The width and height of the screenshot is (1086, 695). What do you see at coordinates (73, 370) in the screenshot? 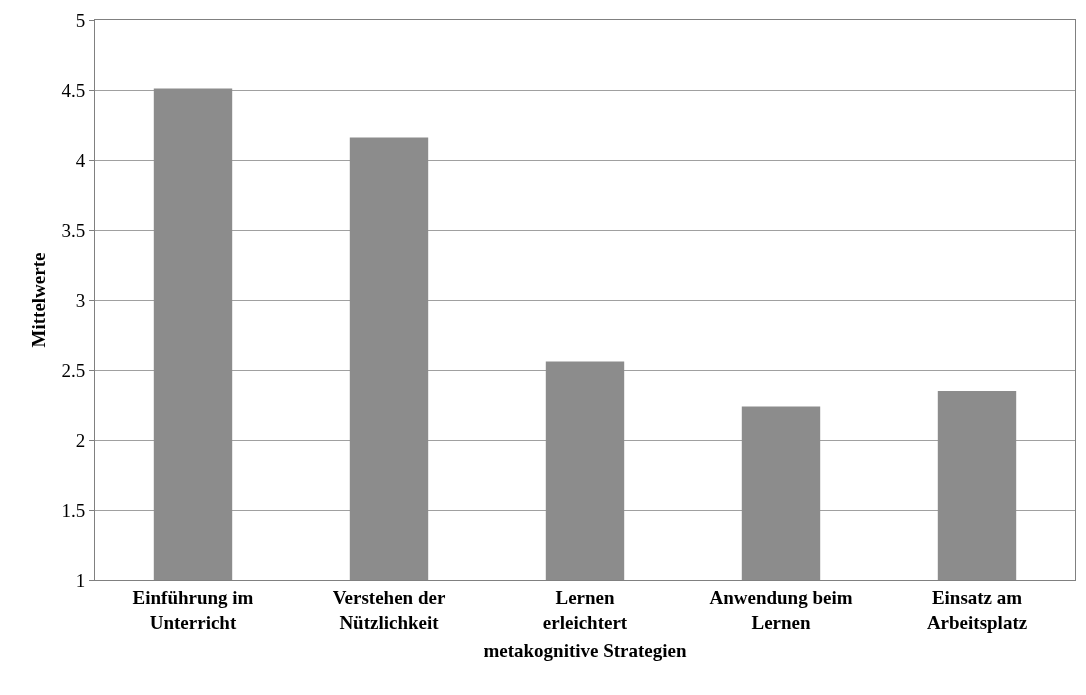
I see `y-tick-label: 2.5` at bounding box center [73, 370].